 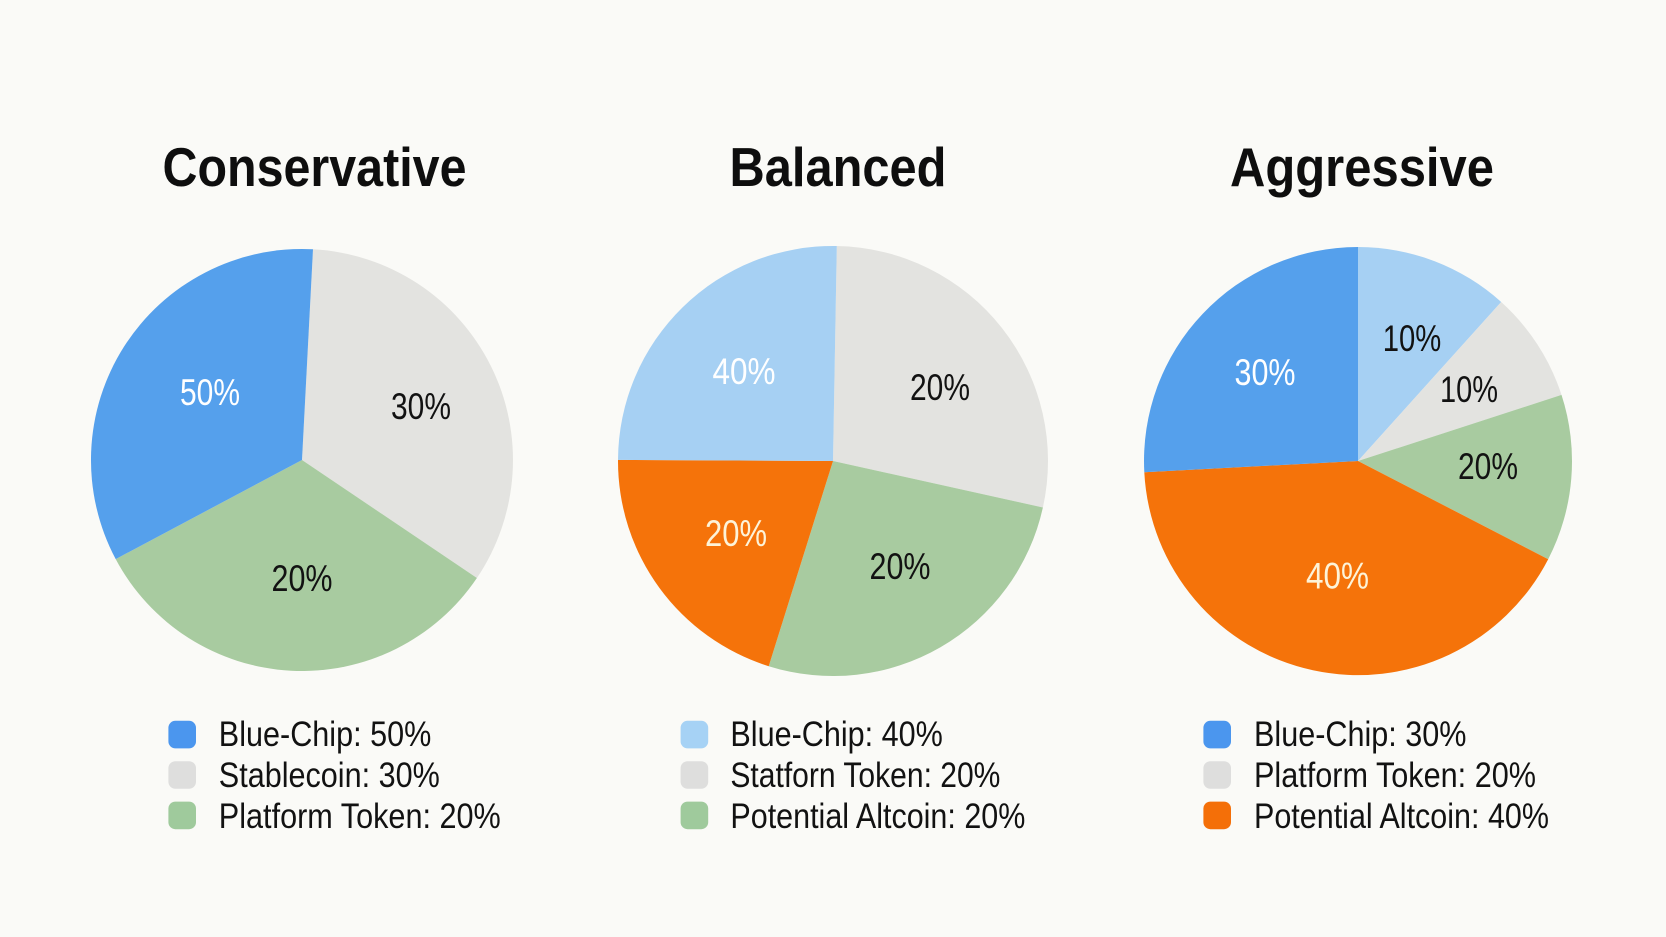 I want to click on svg-text: Conservative, so click(x=315, y=167).